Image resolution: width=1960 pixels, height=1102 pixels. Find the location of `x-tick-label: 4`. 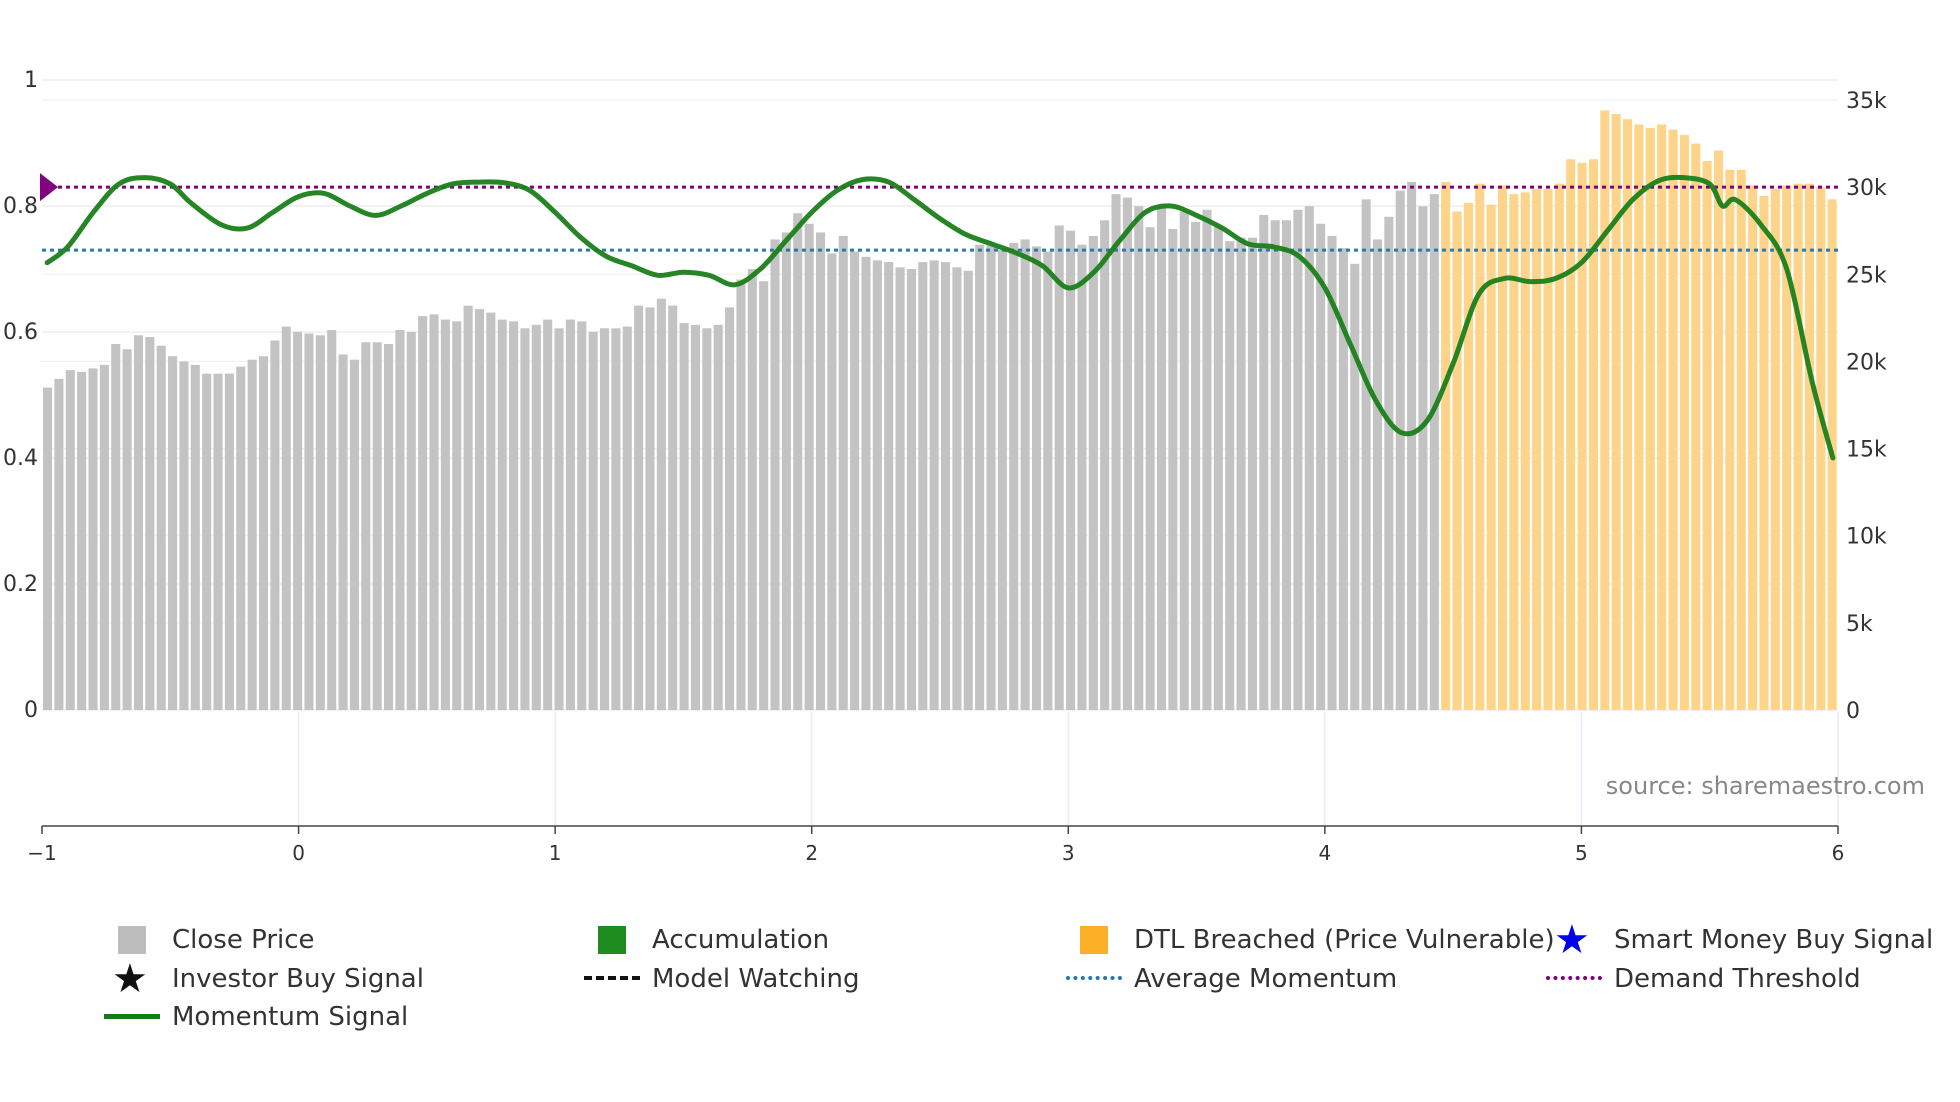

x-tick-label: 4 is located at coordinates (1324, 853).